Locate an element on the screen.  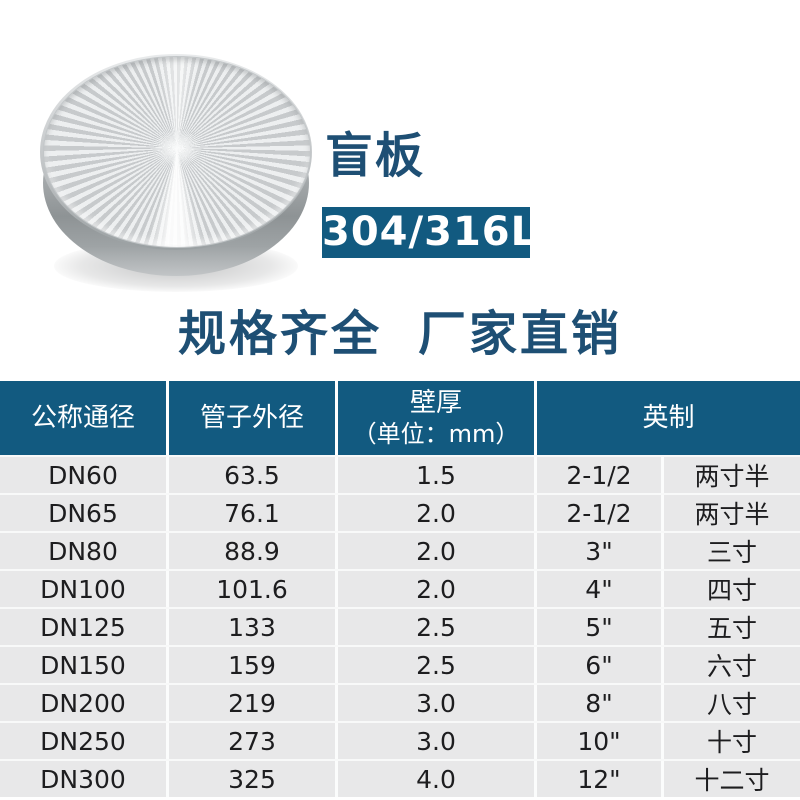
cell-thickness: 1.5 is located at coordinates (437, 475).